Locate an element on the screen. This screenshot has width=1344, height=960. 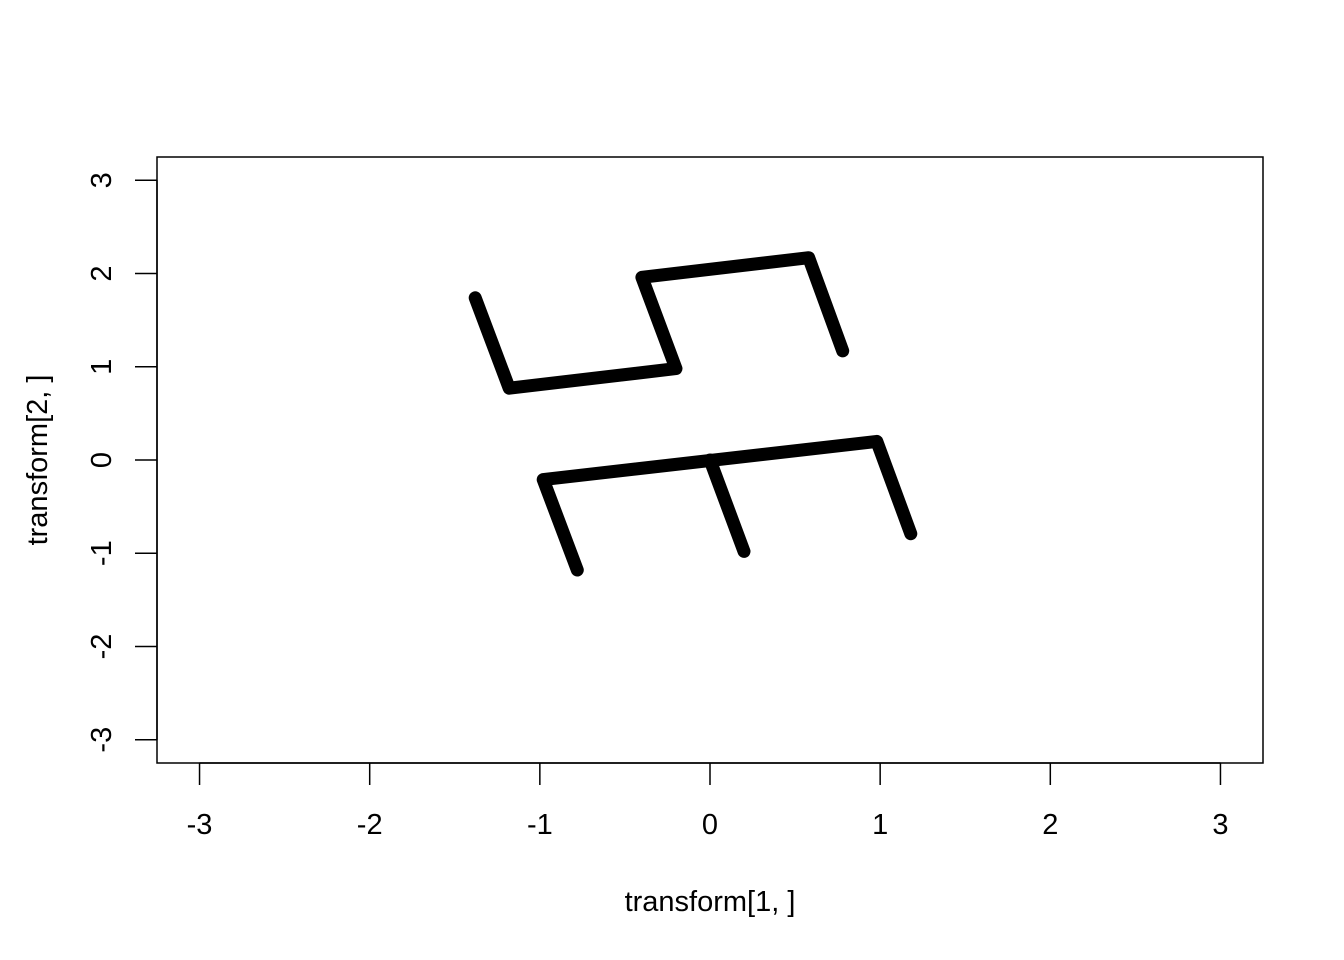
y-tick-label: -1 is located at coordinates (102, 553).